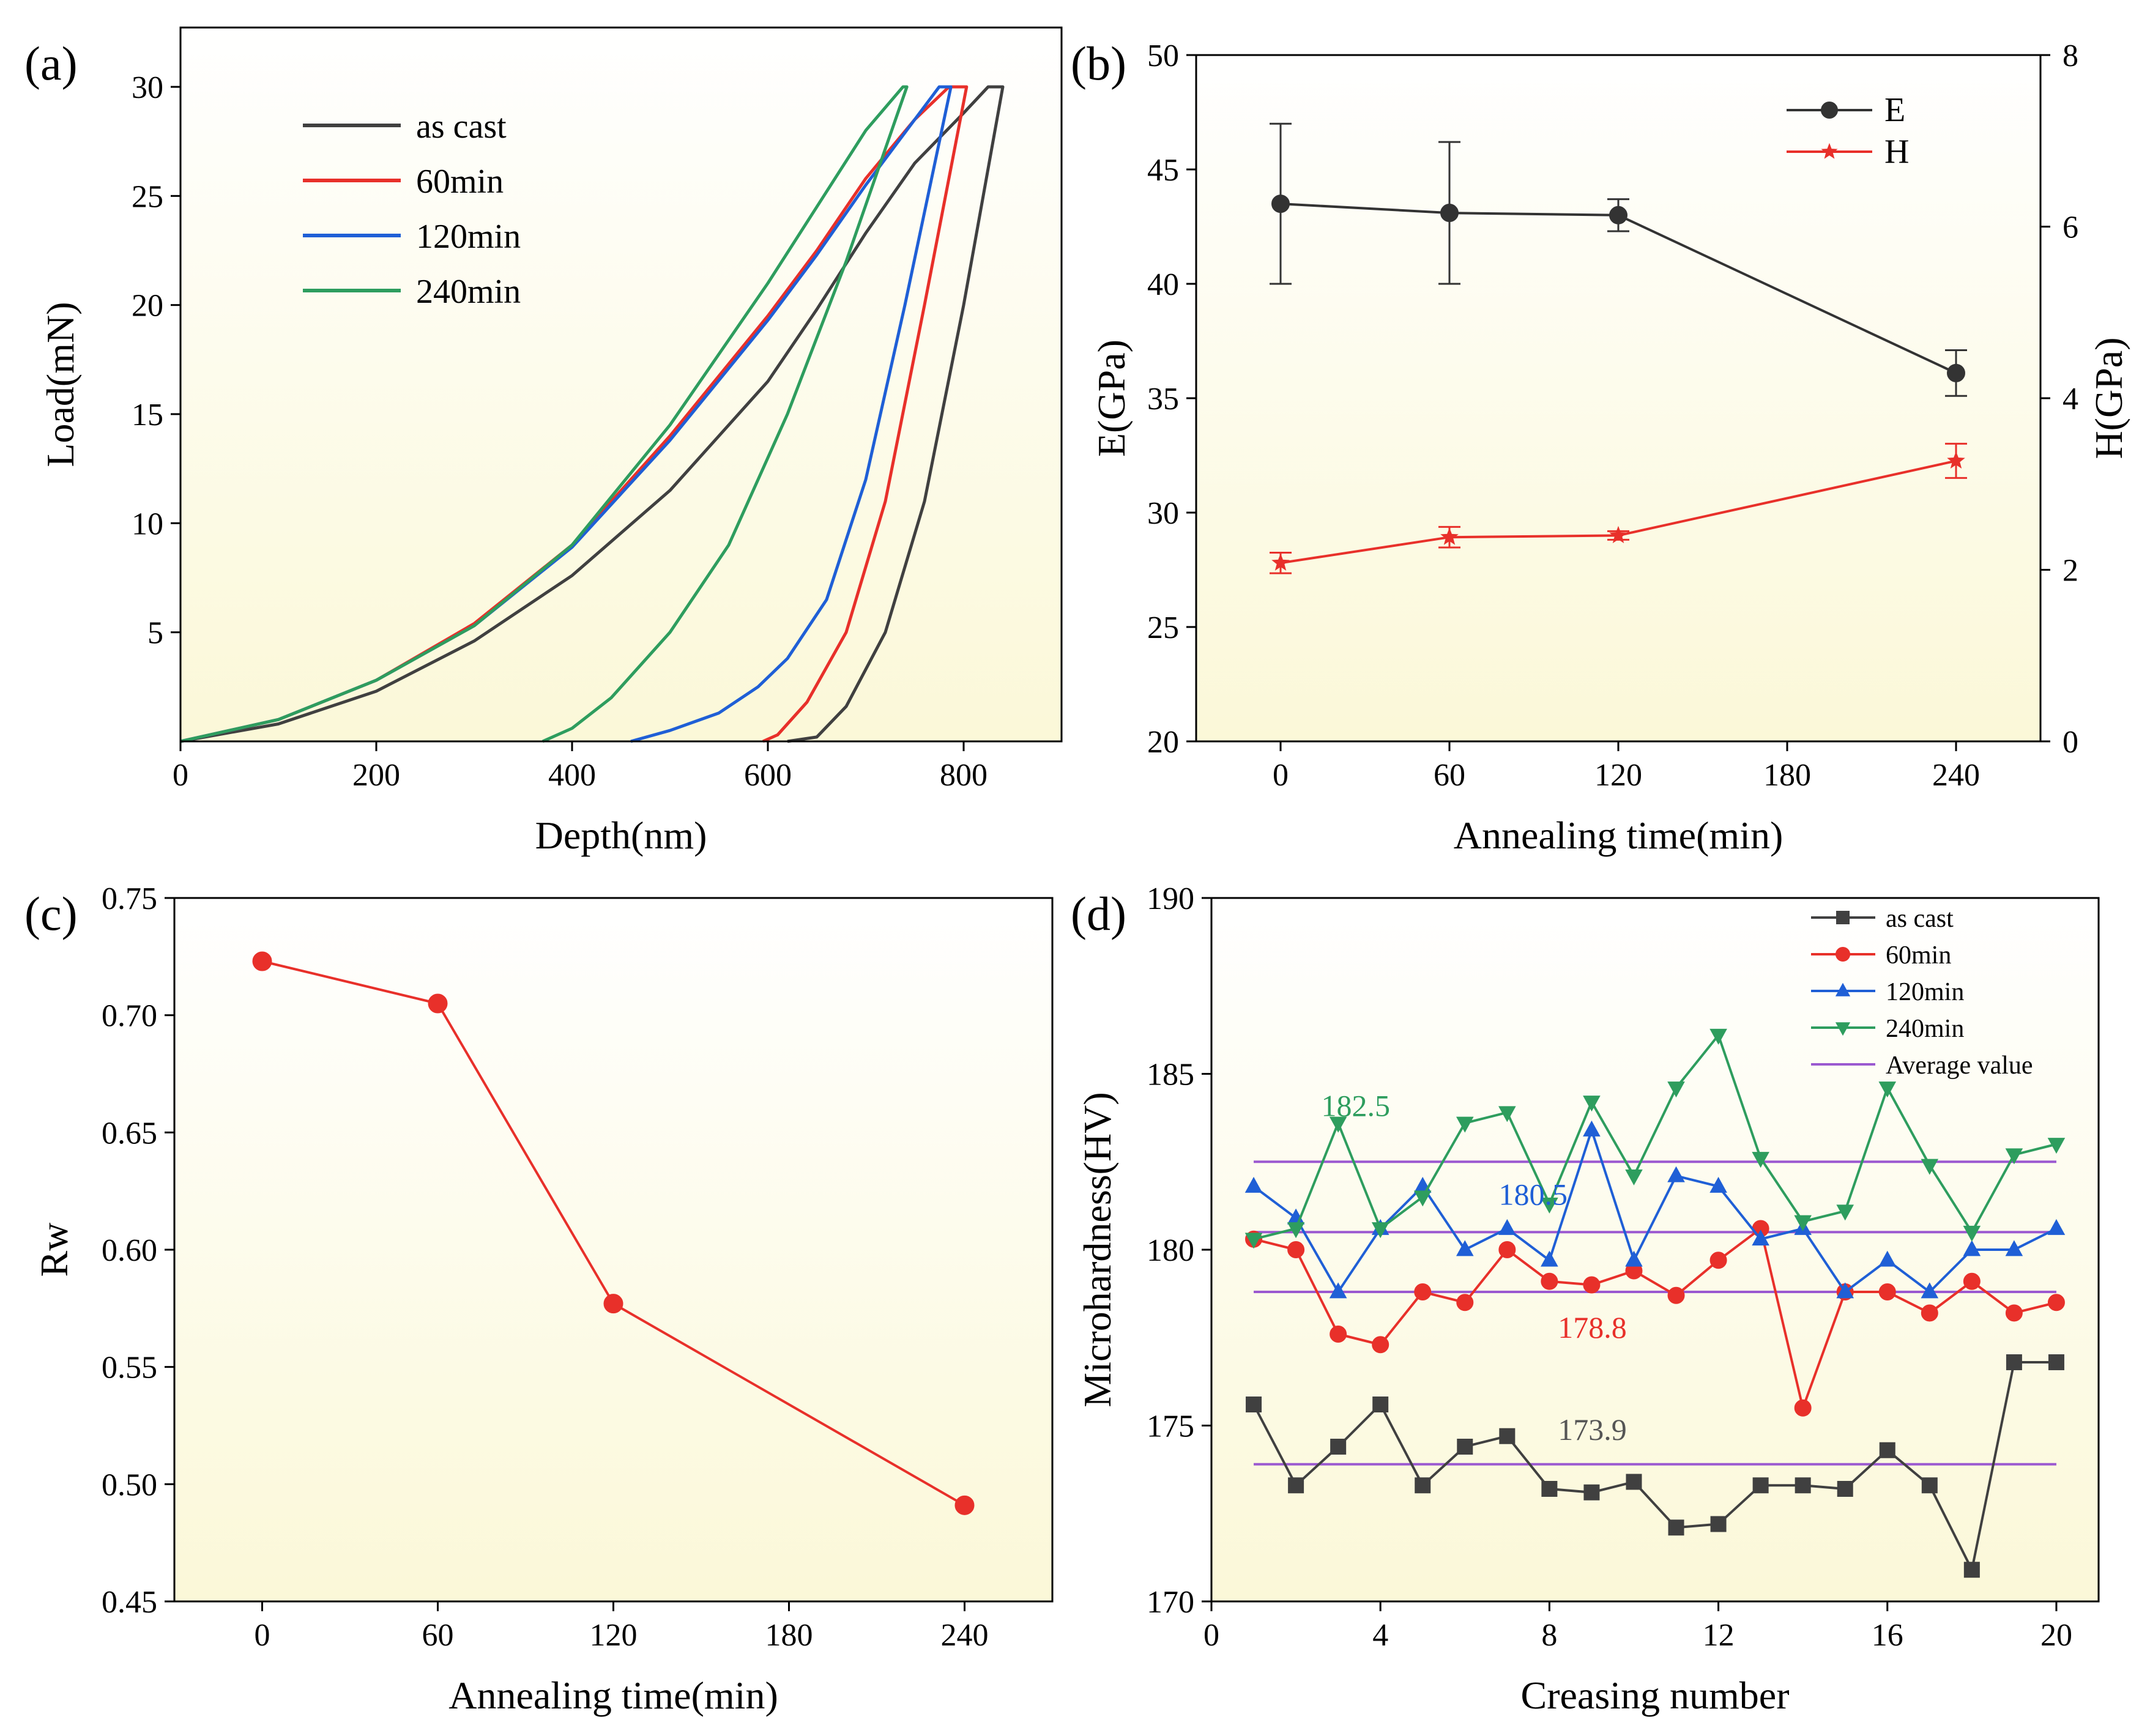 This screenshot has height=1736, width=2150. Describe the element at coordinates (964, 775) in the screenshot. I see `x-tick-label: 800` at that location.